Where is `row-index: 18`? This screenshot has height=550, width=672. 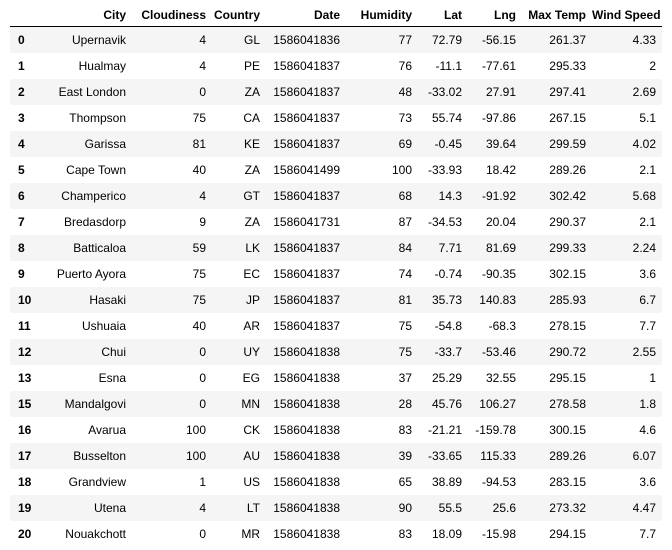
row-index: 18 is located at coordinates (25, 481).